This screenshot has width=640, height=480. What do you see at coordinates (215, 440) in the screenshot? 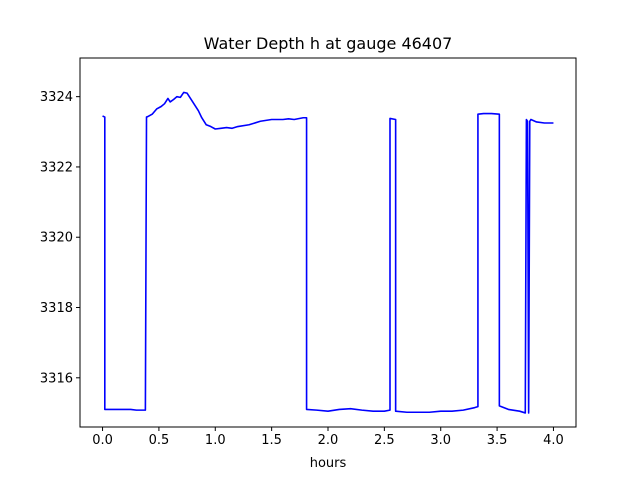
I see `x-tick-label: 1.0` at bounding box center [215, 440].